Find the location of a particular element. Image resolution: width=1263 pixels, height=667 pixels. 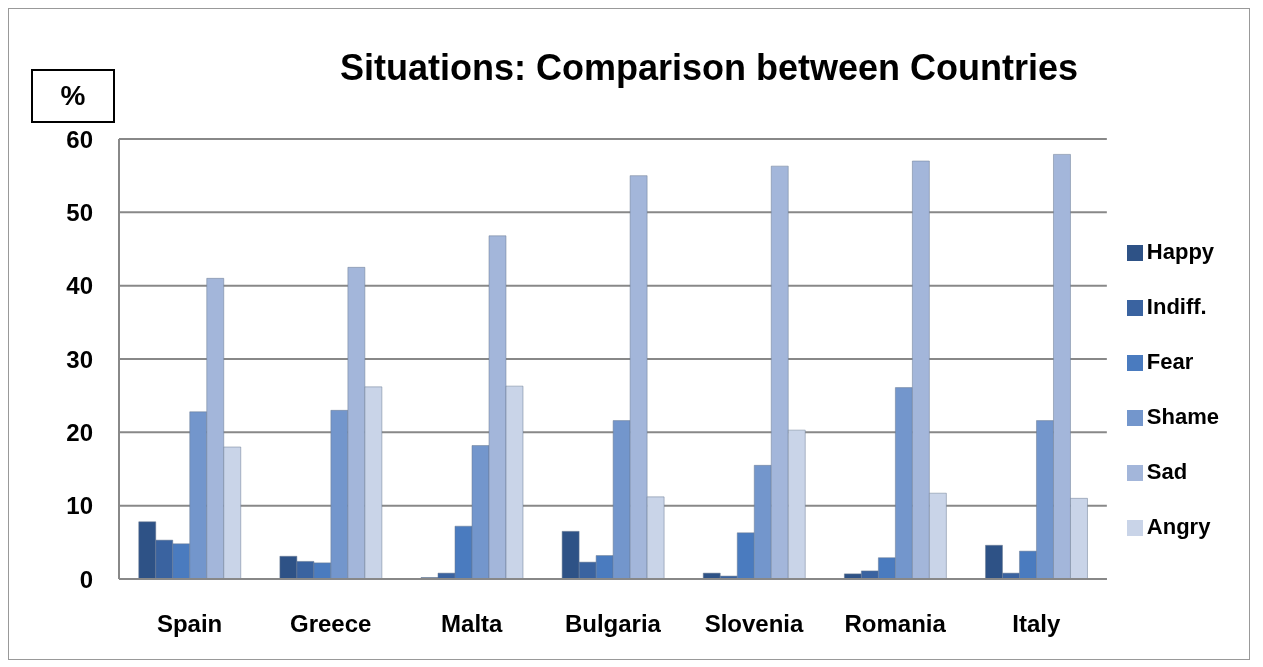

x-tick-label: Malta is located at coordinates (472, 624).